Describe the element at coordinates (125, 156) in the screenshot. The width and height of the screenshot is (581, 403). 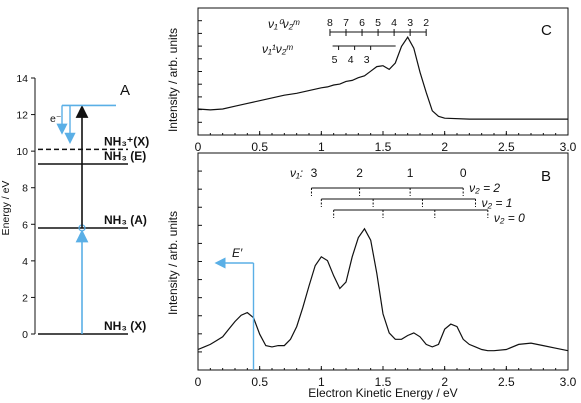
I see `energy-level-label: NH₃ (E)` at that location.